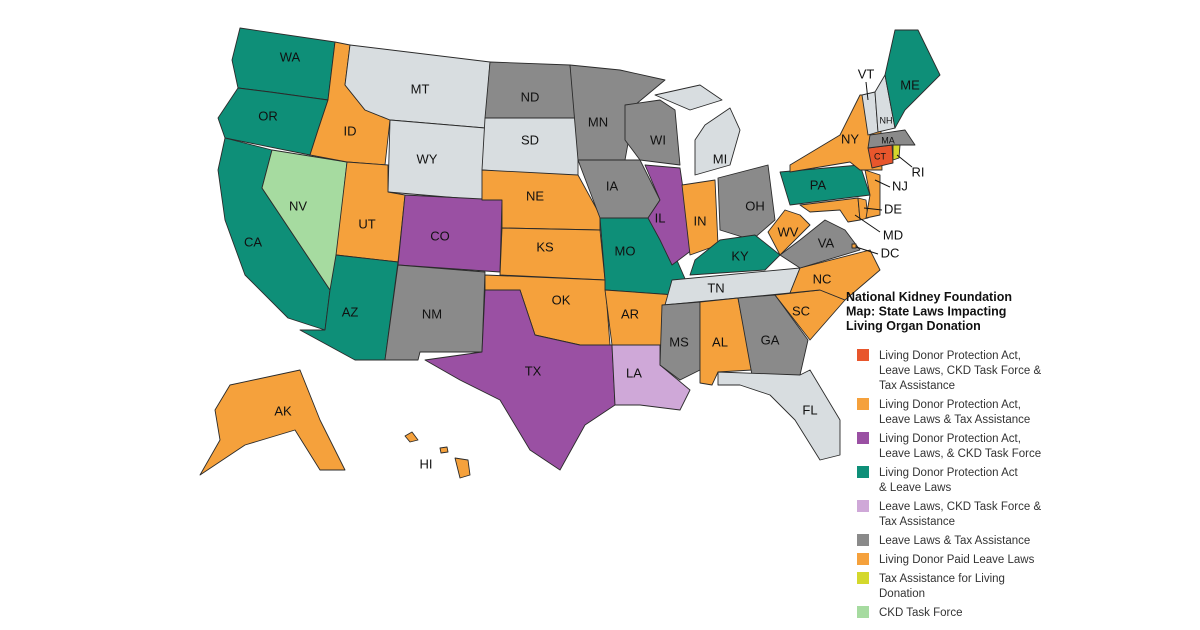 The height and width of the screenshot is (630, 1200). Describe the element at coordinates (420, 88) in the screenshot. I see `state-label: MT` at that location.